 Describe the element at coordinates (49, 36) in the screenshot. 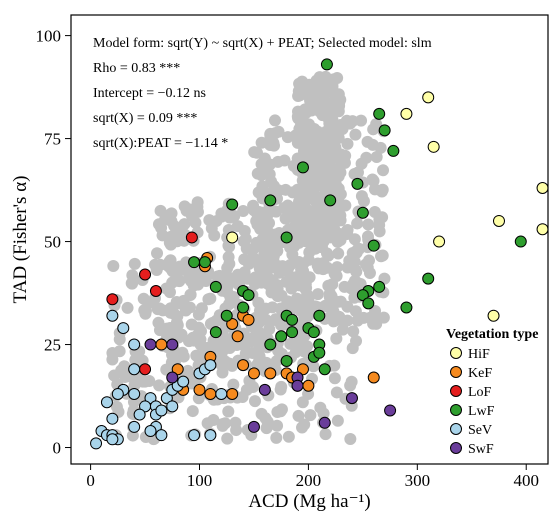

I see `y-tick-label: 100` at that location.